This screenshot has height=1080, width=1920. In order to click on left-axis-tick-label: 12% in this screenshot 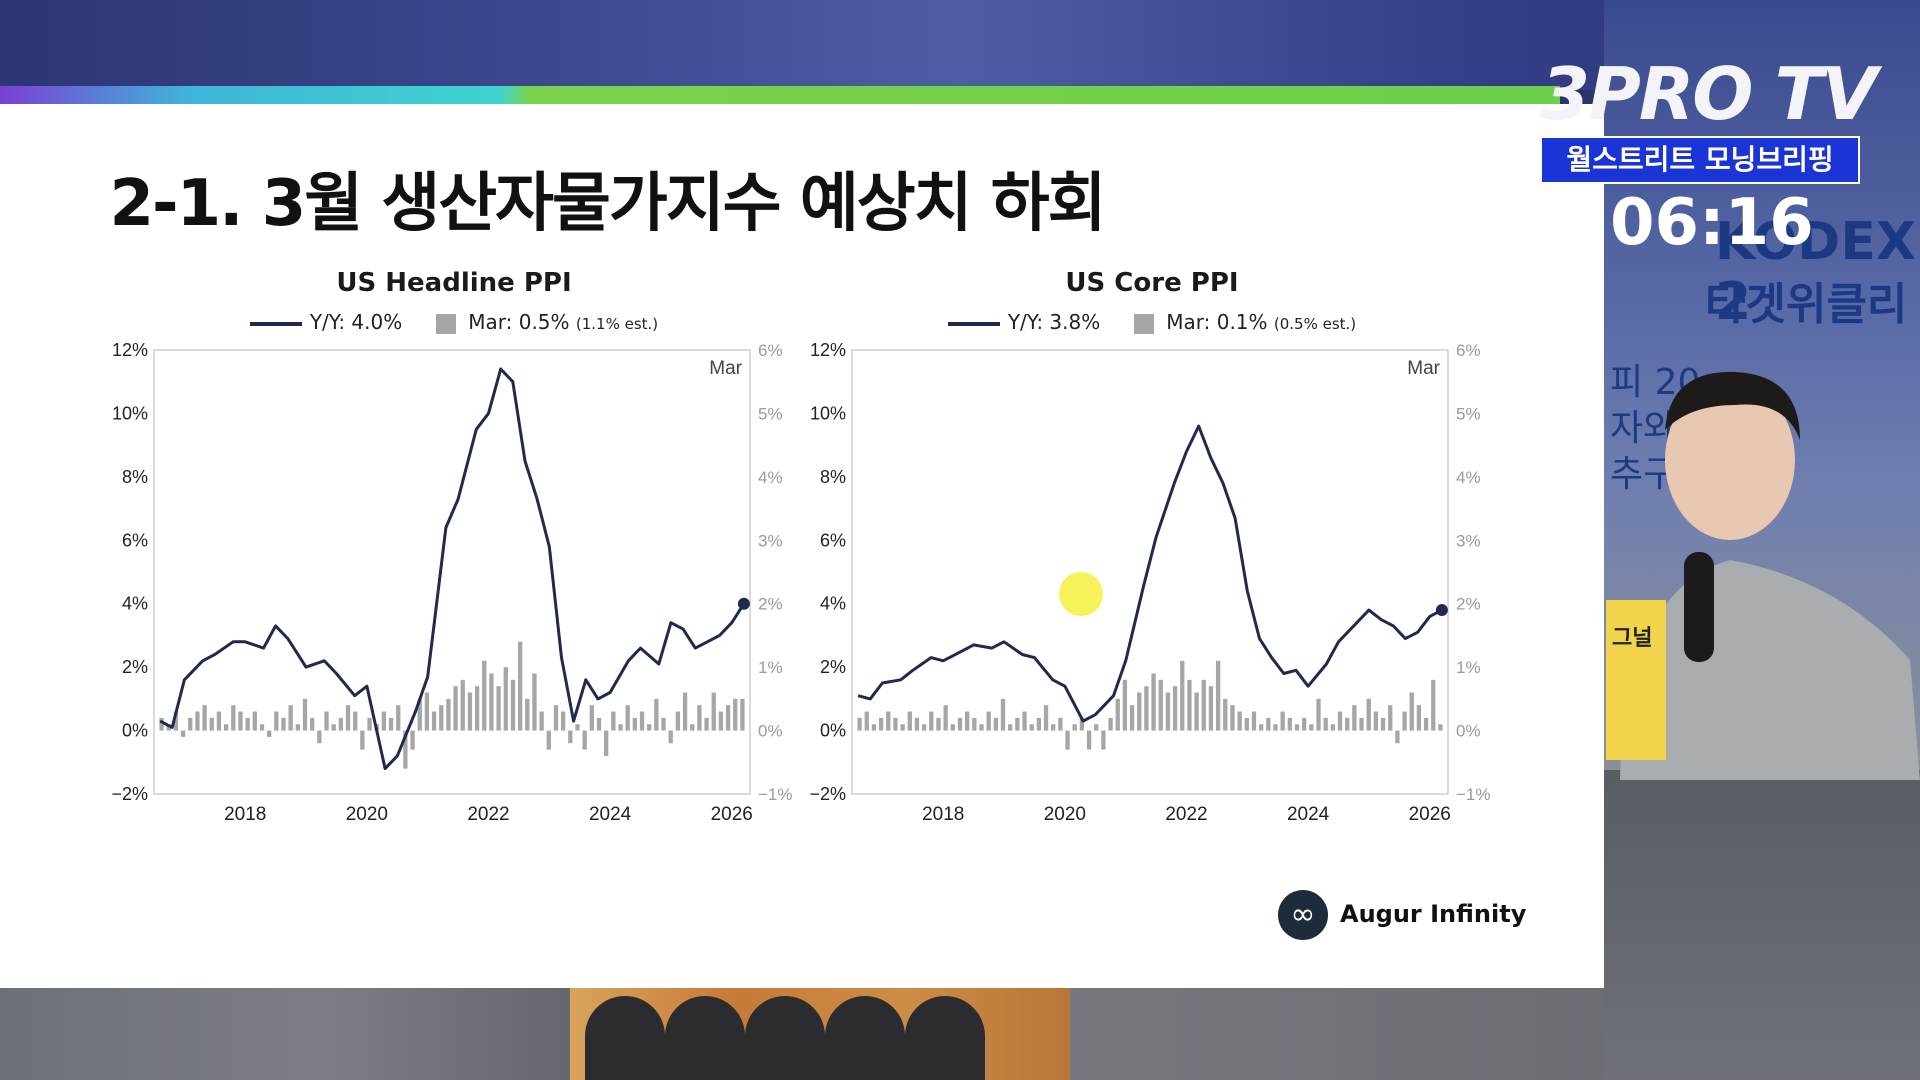, I will do `click(828, 351)`.